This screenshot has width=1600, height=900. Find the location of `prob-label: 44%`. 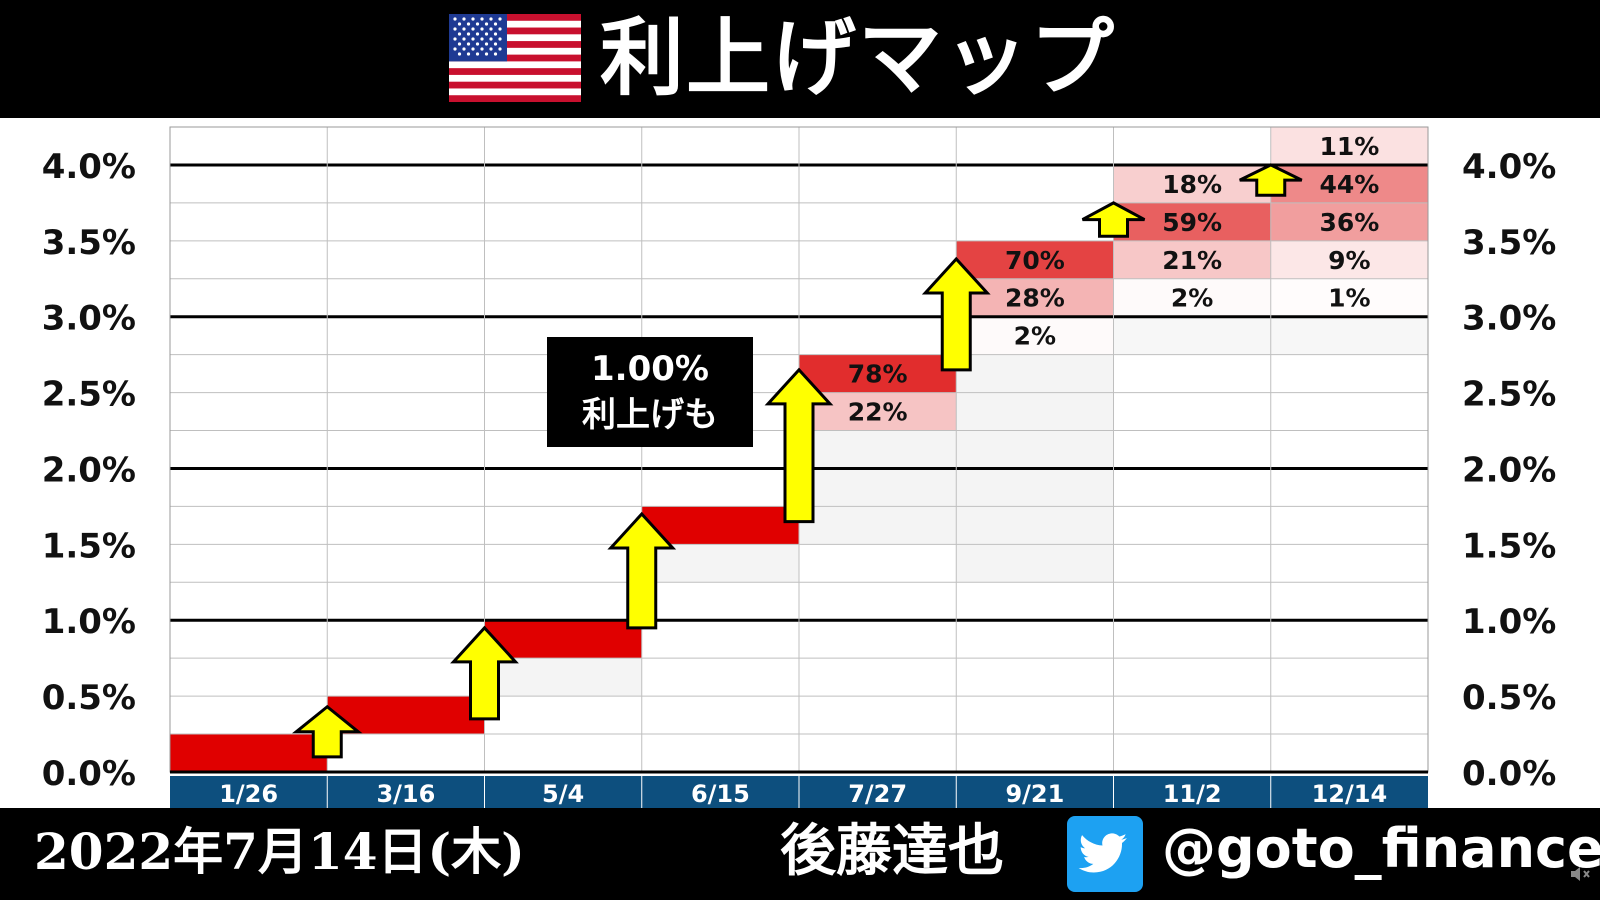

prob-label: 44% is located at coordinates (1349, 184).